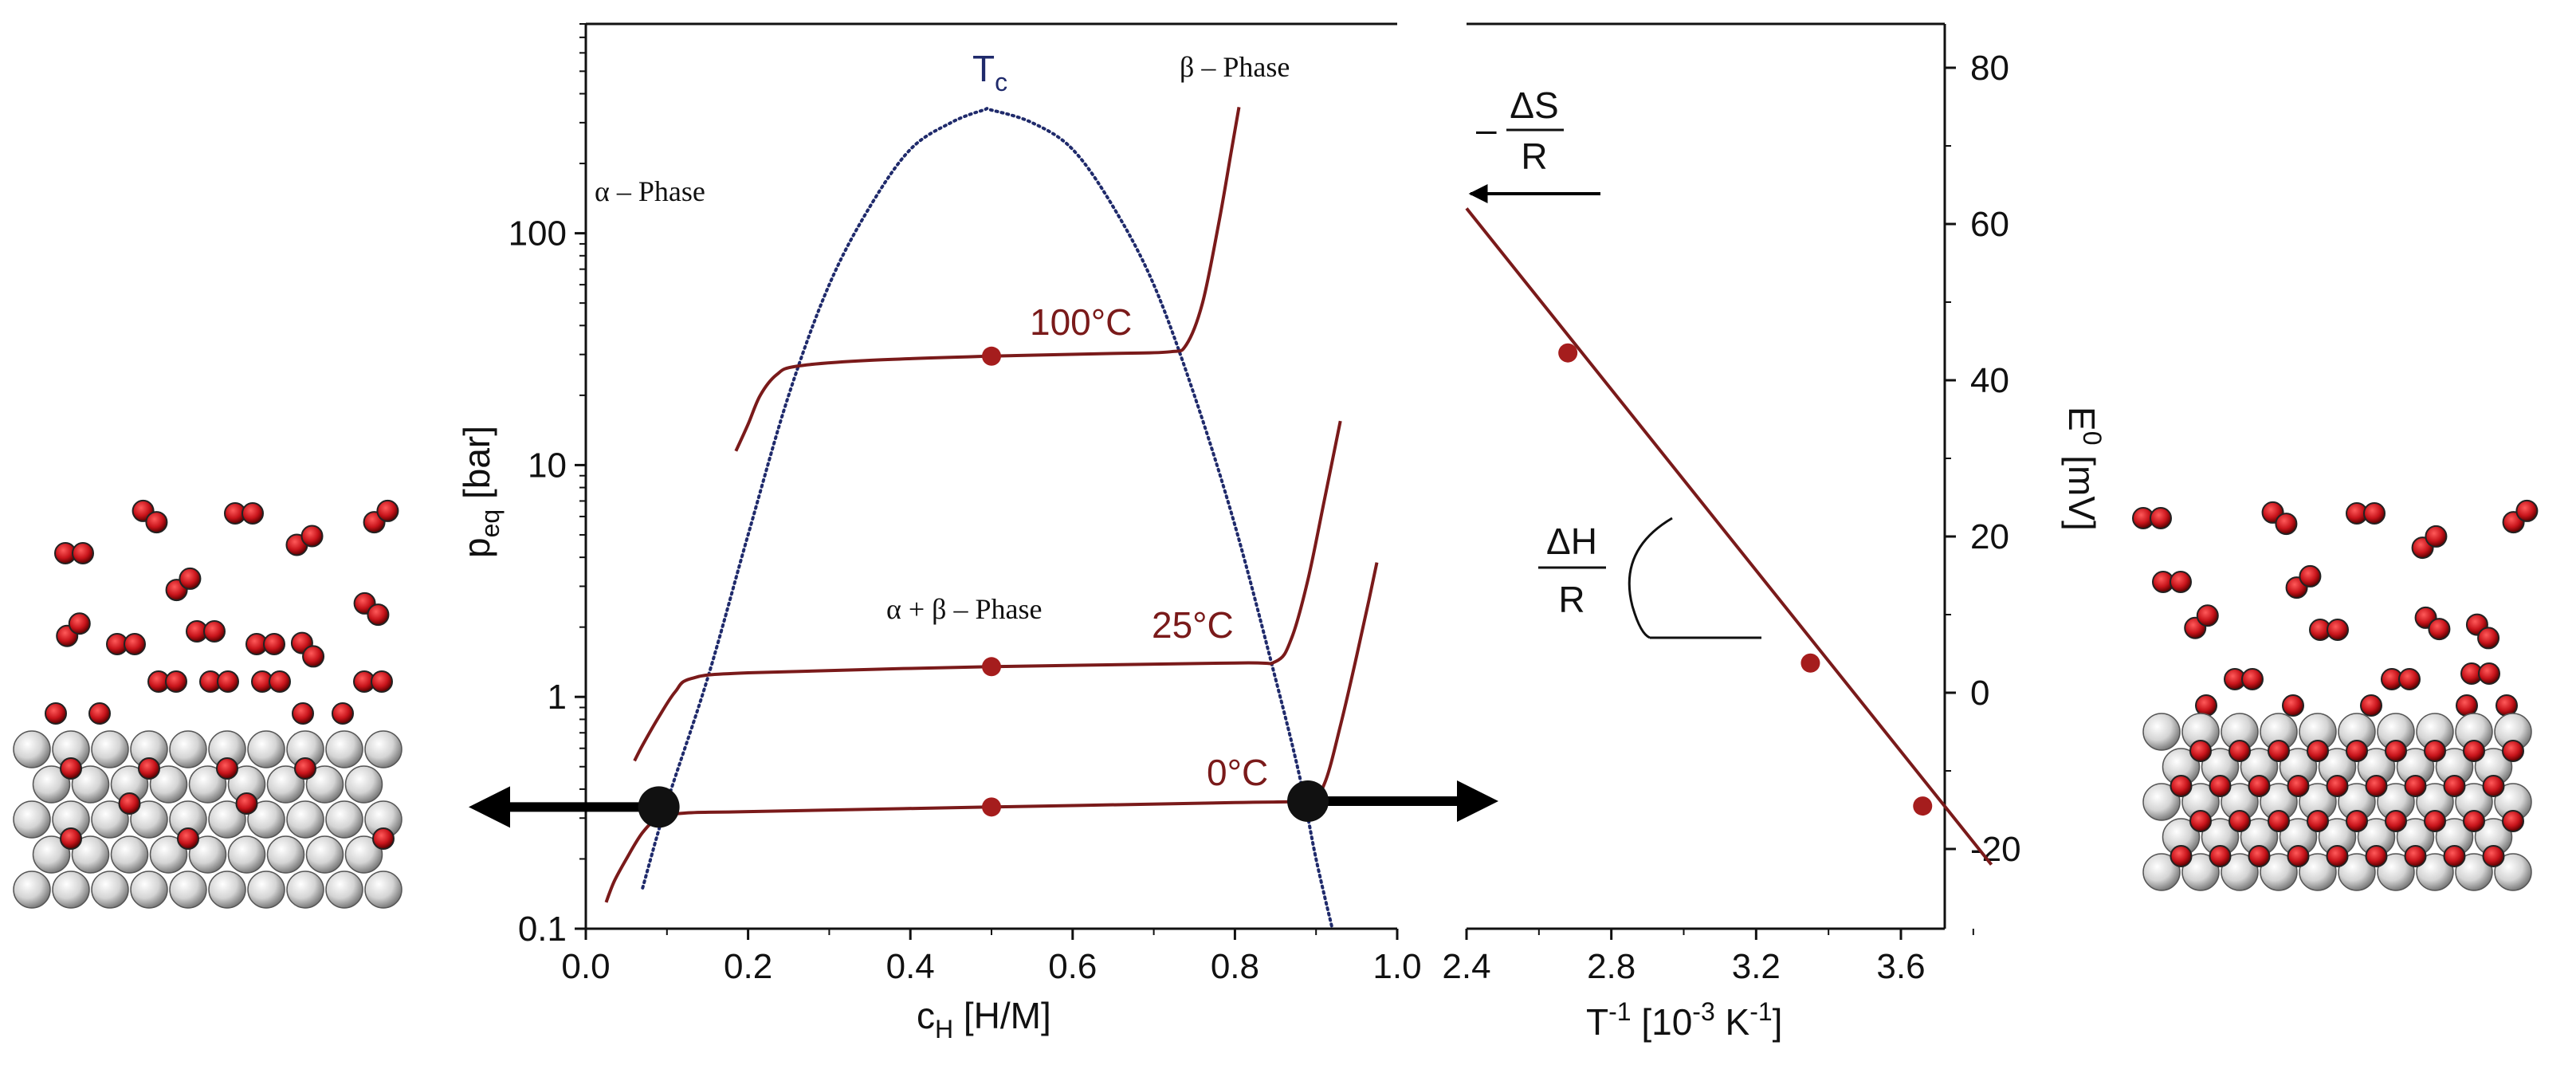  I want to click on alpha-phase-label: α – Phase, so click(650, 191).